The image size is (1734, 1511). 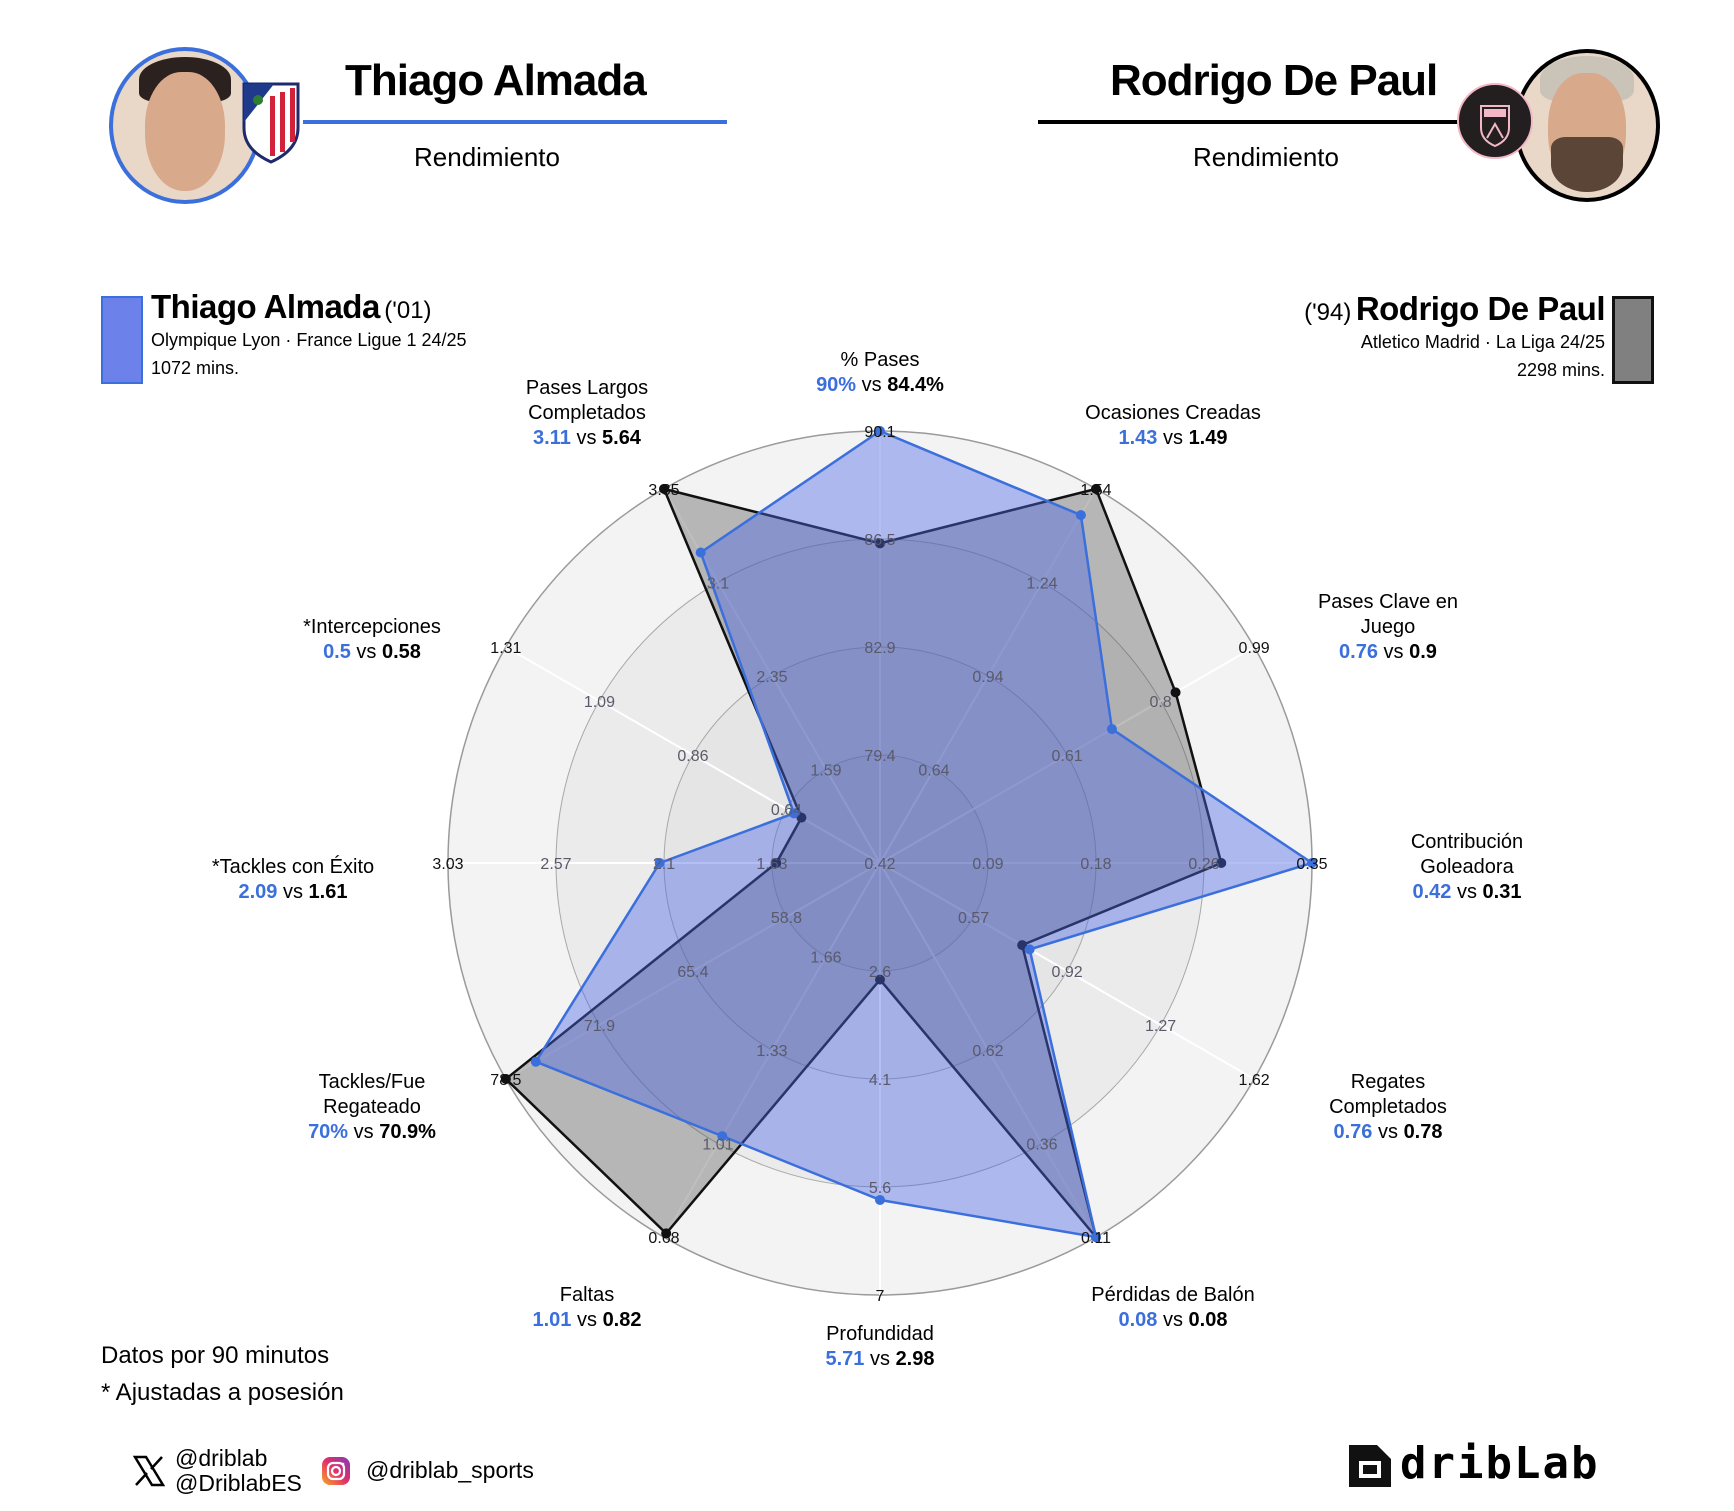 I want to click on axis-label: Faltas 1.01 vs 0.82, so click(x=587, y=1308).